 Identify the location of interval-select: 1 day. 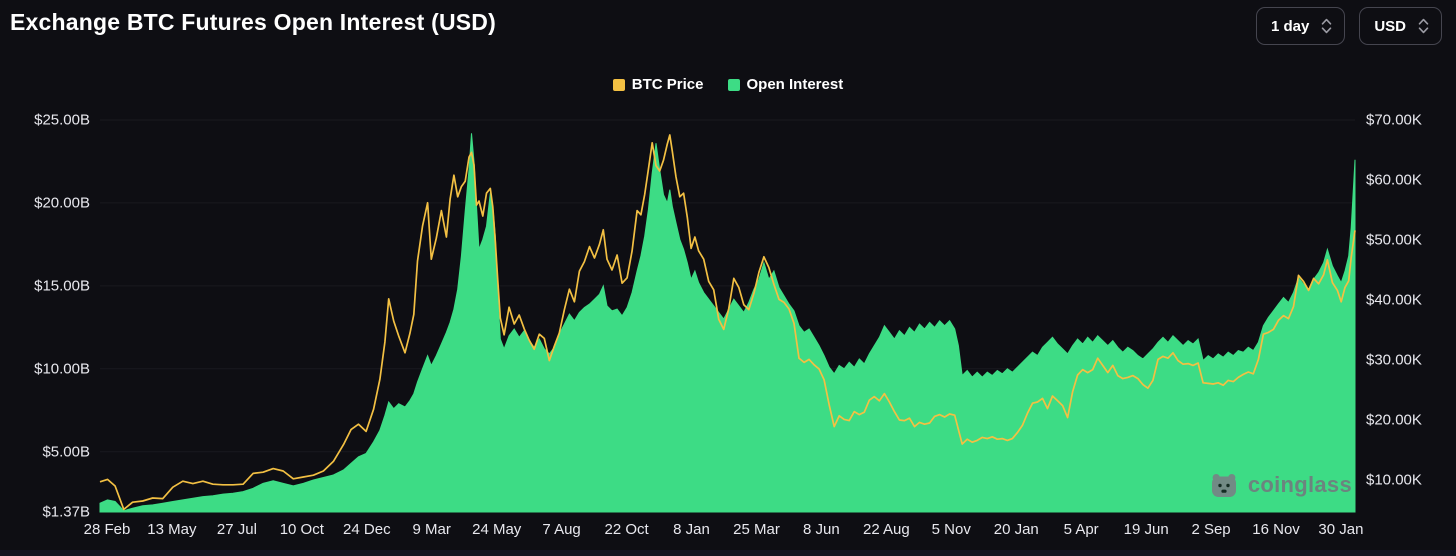
(1300, 26).